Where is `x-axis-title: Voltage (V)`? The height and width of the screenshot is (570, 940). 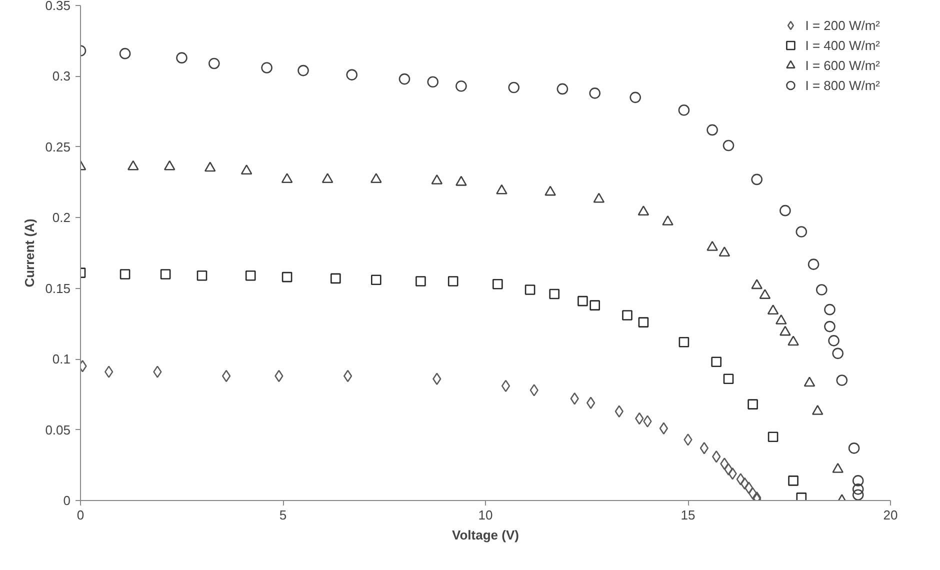
x-axis-title: Voltage (V) is located at coordinates (485, 535).